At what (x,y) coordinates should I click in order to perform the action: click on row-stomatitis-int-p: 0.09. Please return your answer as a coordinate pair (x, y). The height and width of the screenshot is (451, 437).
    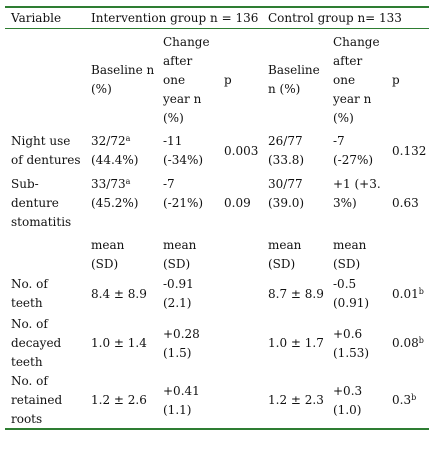
    Looking at the image, I should click on (237, 203).